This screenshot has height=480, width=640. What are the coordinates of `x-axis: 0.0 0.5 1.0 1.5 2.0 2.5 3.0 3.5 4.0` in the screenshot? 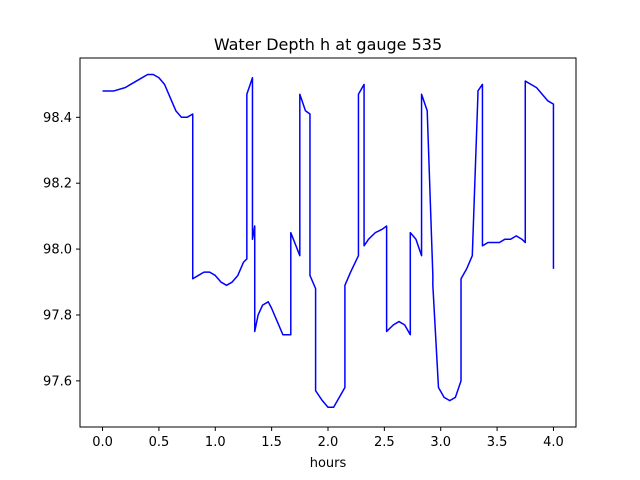 It's located at (328, 438).